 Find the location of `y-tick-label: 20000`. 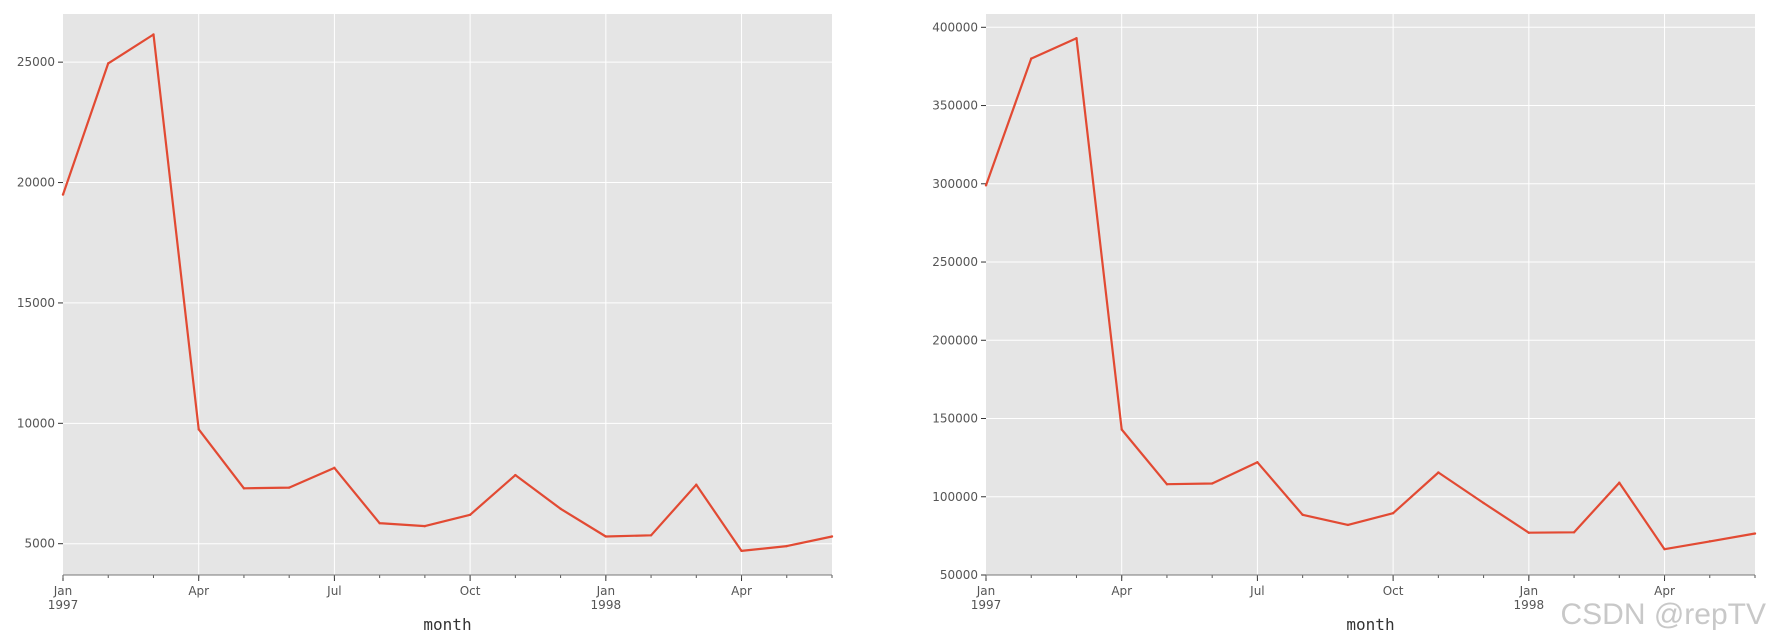

y-tick-label: 20000 is located at coordinates (36, 183).